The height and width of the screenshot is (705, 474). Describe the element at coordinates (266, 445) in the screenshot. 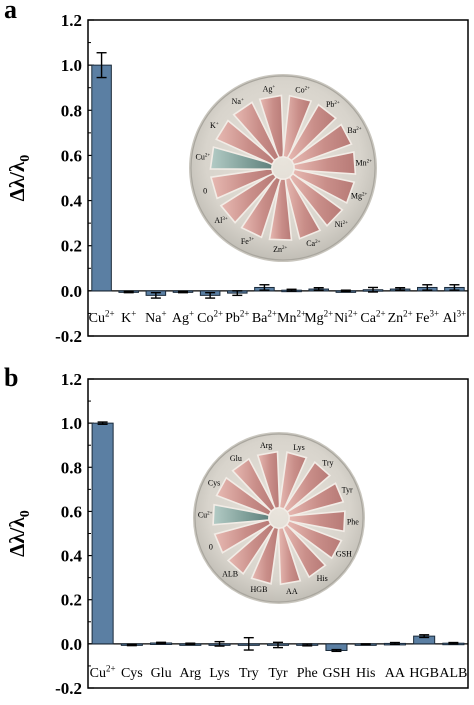

I see `tube-label: Arg` at that location.